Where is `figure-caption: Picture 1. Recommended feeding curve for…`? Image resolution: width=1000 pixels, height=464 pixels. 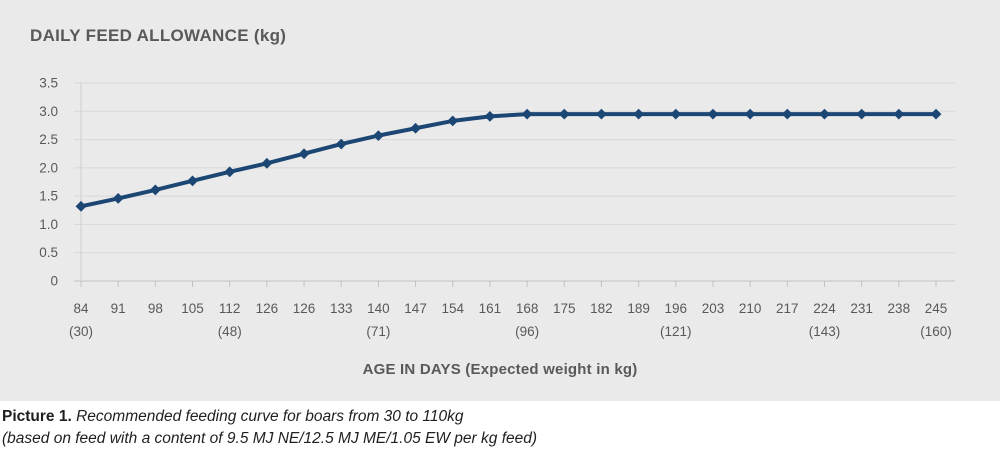
figure-caption: Picture 1. Recommended feeding curve for… is located at coordinates (497, 428).